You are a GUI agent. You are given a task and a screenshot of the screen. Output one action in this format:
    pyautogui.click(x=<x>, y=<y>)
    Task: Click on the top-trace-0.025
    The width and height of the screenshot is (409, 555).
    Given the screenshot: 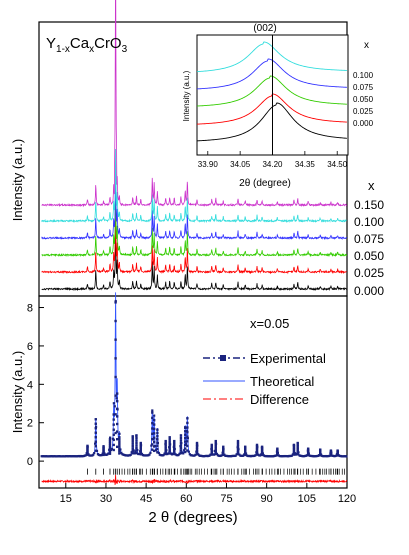 What is the action you would take?
    pyautogui.click(x=194, y=237)
    